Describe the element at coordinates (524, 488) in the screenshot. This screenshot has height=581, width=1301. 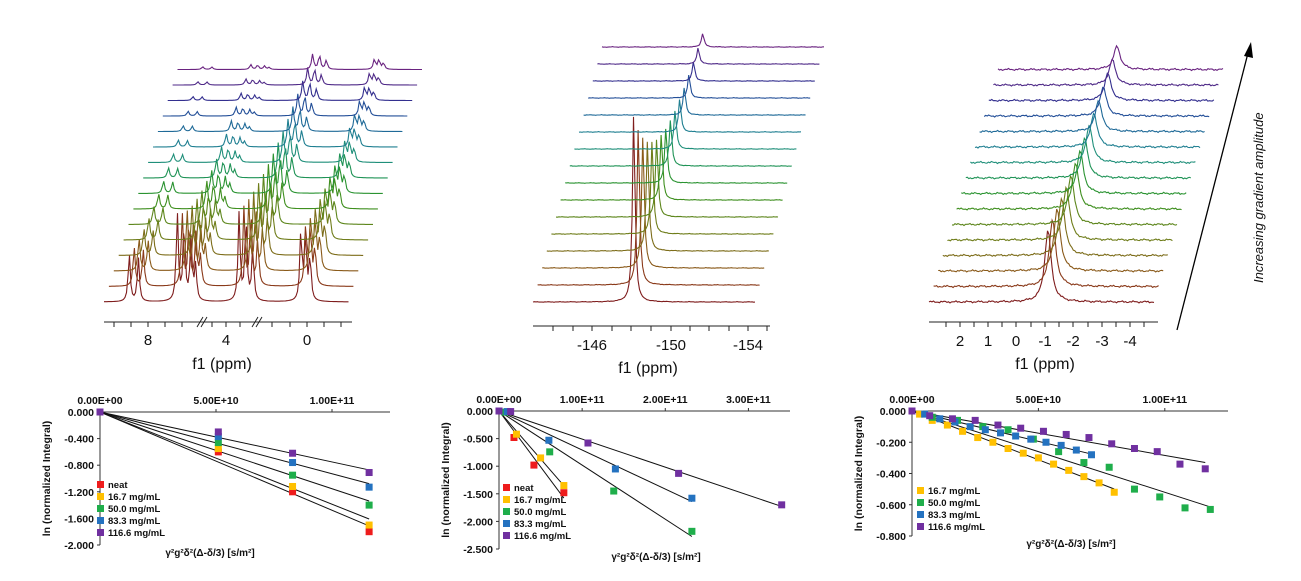
I see `legend-entry: neat` at that location.